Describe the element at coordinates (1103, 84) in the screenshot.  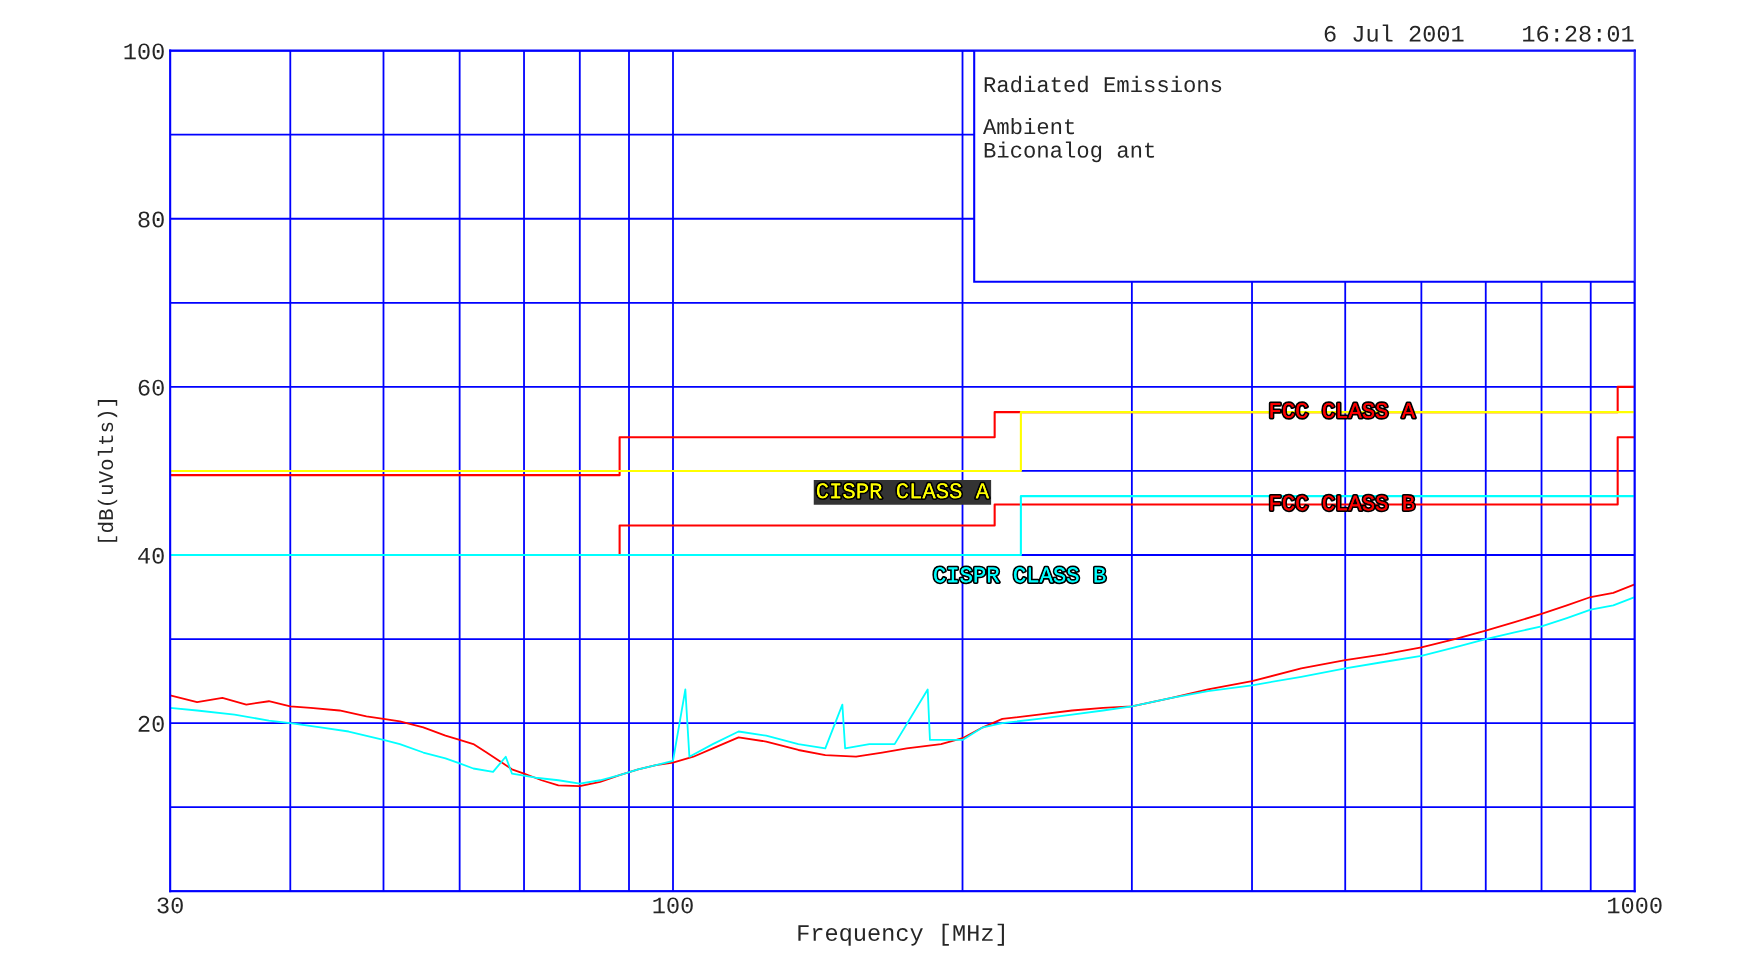
I see `annotation: Radiated Emissions` at that location.